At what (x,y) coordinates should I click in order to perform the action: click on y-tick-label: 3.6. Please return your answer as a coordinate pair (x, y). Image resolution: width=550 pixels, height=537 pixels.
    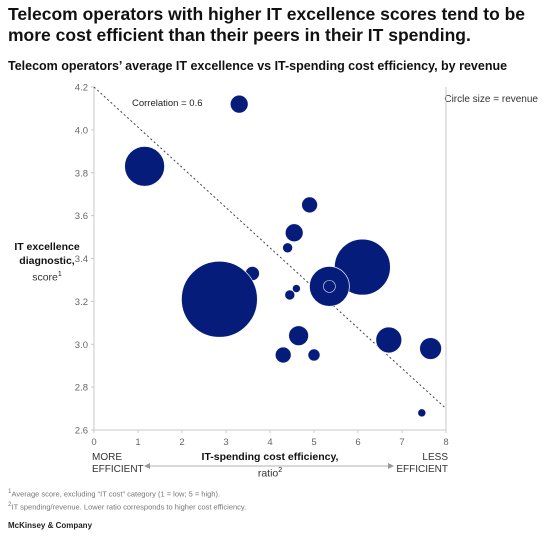
    Looking at the image, I should click on (81, 216).